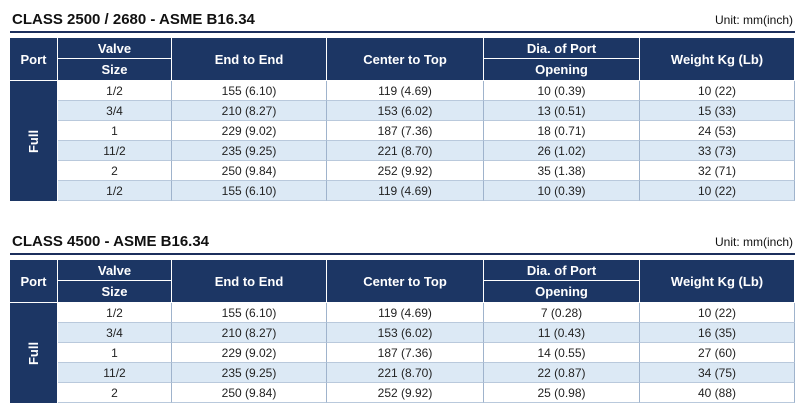  What do you see at coordinates (717, 393) in the screenshot?
I see `table-cell: 40 (88)` at bounding box center [717, 393].